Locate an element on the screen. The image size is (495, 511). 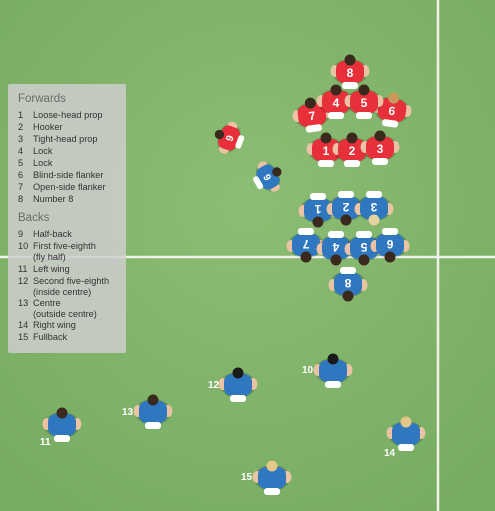
legend-row: 12 Second five-eighth (inside centre) is located at coordinates (64, 286).